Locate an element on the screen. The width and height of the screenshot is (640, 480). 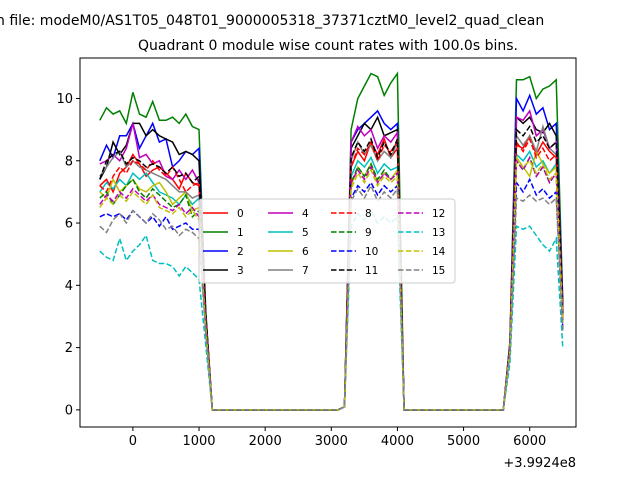
legend-label-5: 5 is located at coordinates (305, 233).